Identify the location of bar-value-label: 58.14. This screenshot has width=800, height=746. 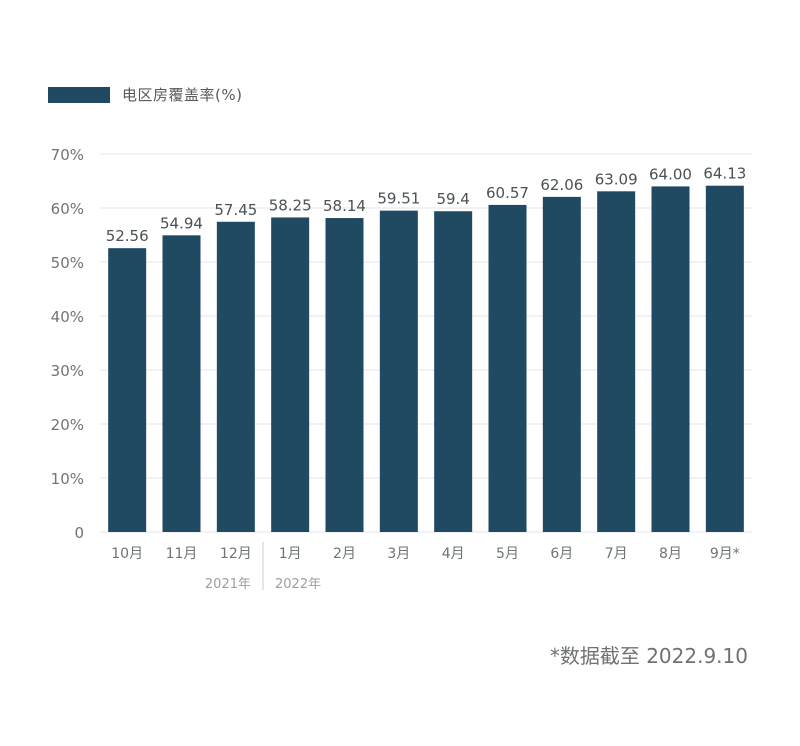
(344, 206).